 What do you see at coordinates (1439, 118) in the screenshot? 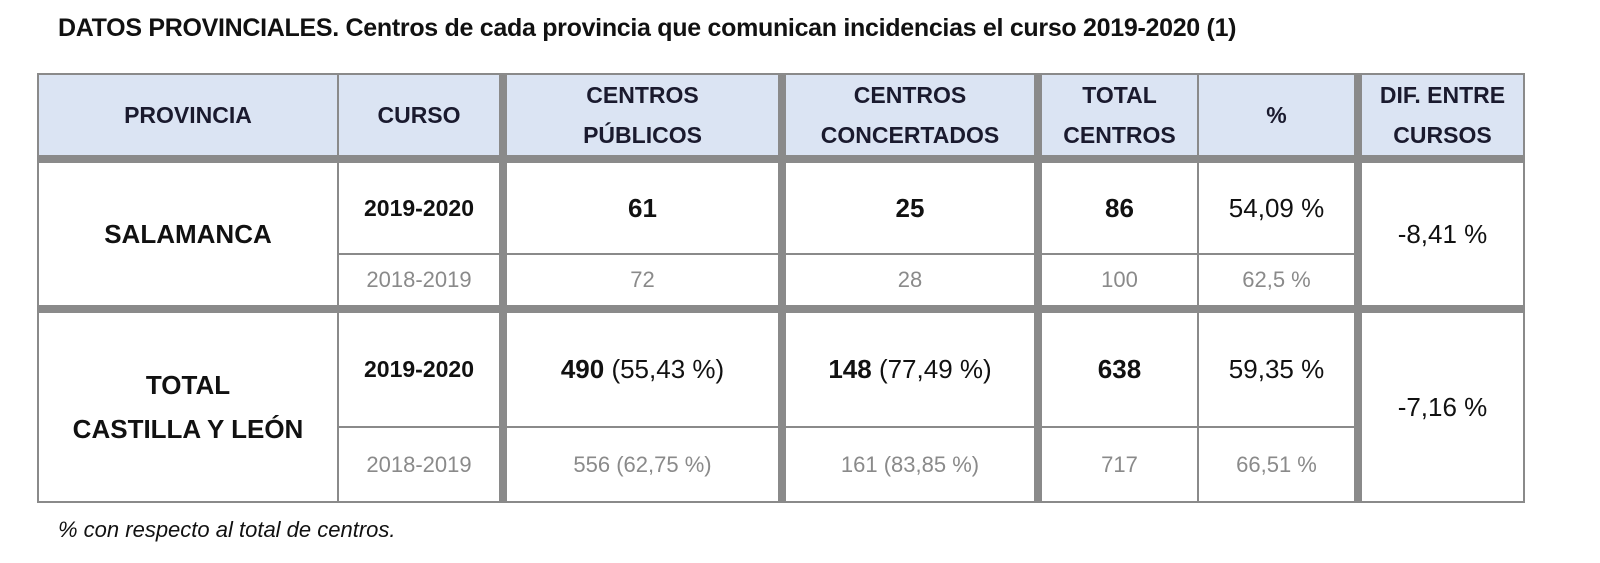
I see `header-dif-entre-cursos: DIF. ENTRE CURSOS` at bounding box center [1439, 118].